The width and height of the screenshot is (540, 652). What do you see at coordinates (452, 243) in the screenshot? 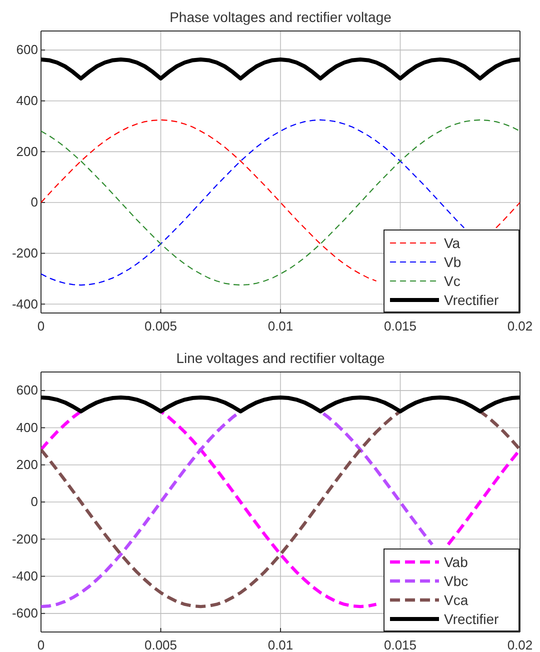
I see `legend-label: Va` at bounding box center [452, 243].